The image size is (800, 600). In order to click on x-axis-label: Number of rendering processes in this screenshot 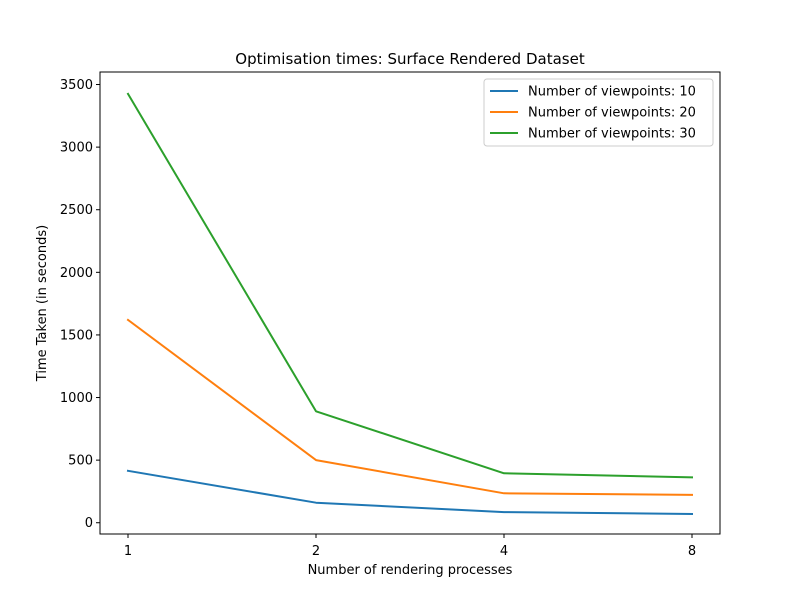, I will do `click(410, 570)`.